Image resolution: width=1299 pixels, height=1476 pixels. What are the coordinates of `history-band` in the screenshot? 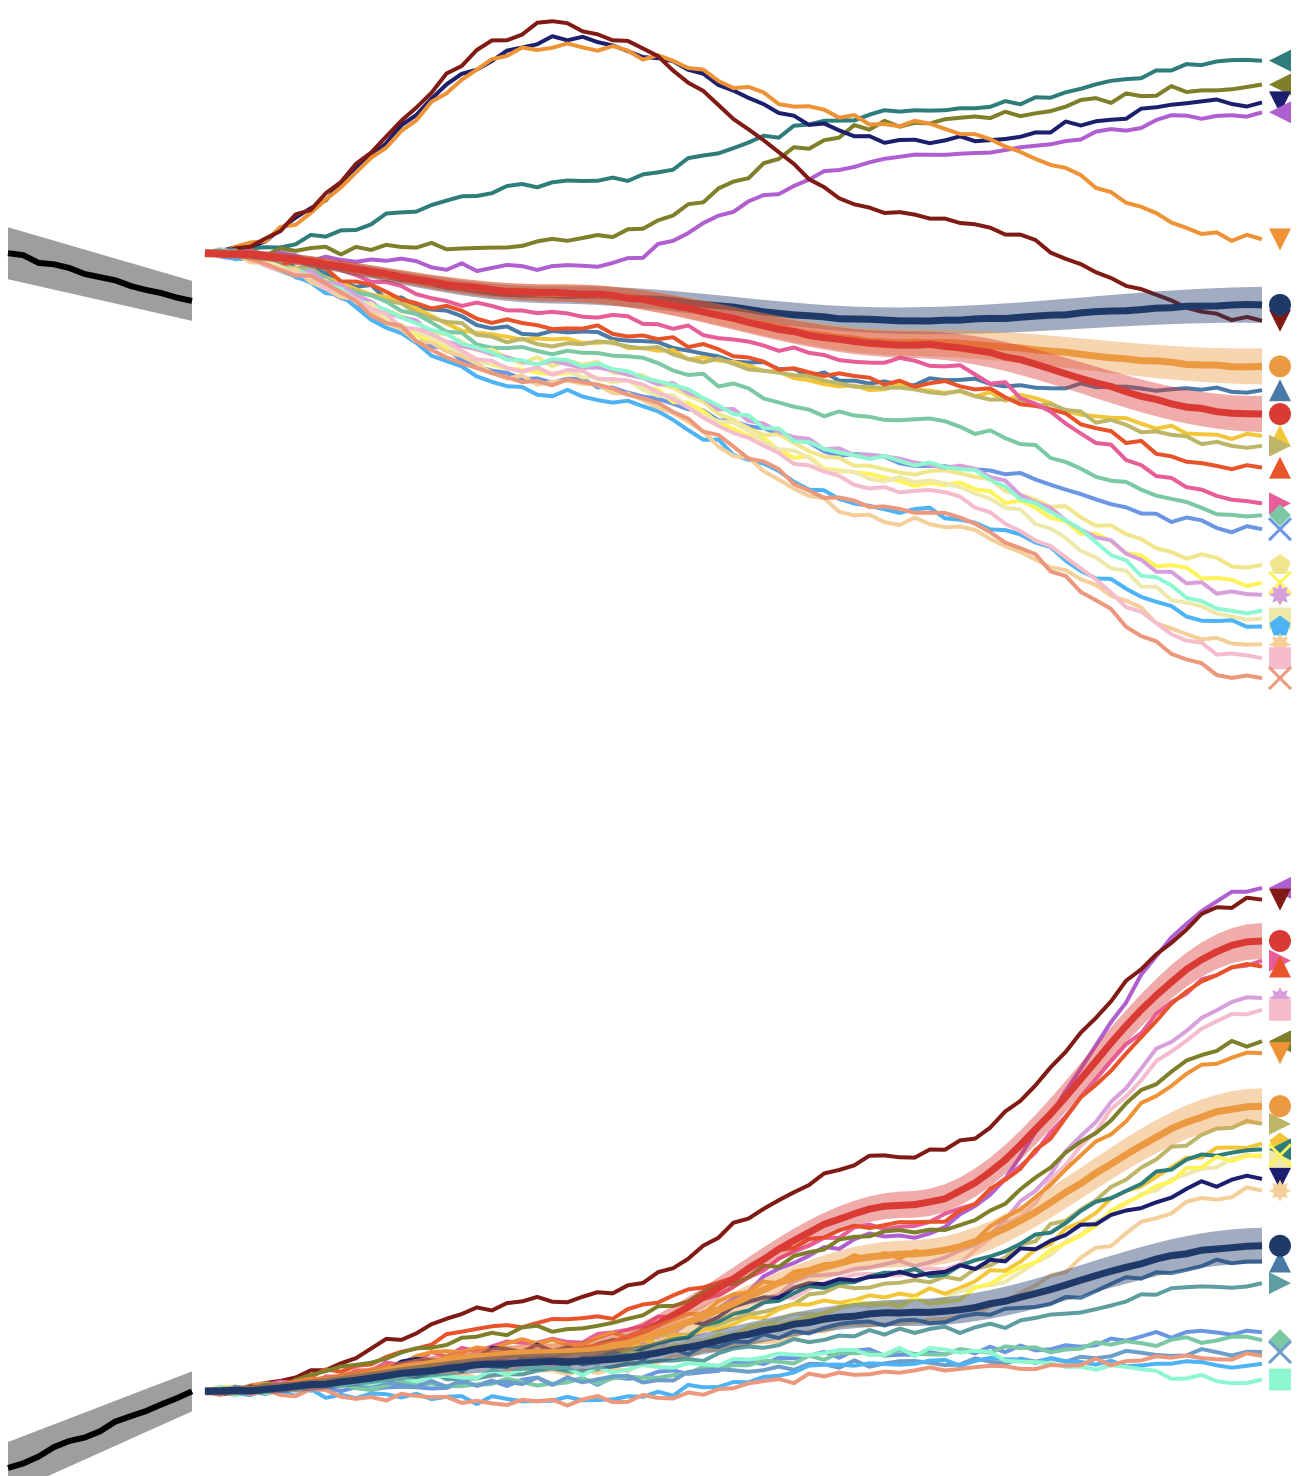 It's located at (100, 274).